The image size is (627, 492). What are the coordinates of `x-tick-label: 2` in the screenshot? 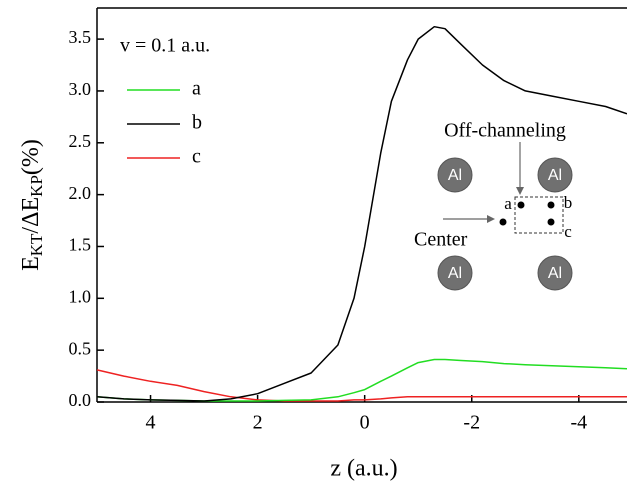 It's located at (258, 423).